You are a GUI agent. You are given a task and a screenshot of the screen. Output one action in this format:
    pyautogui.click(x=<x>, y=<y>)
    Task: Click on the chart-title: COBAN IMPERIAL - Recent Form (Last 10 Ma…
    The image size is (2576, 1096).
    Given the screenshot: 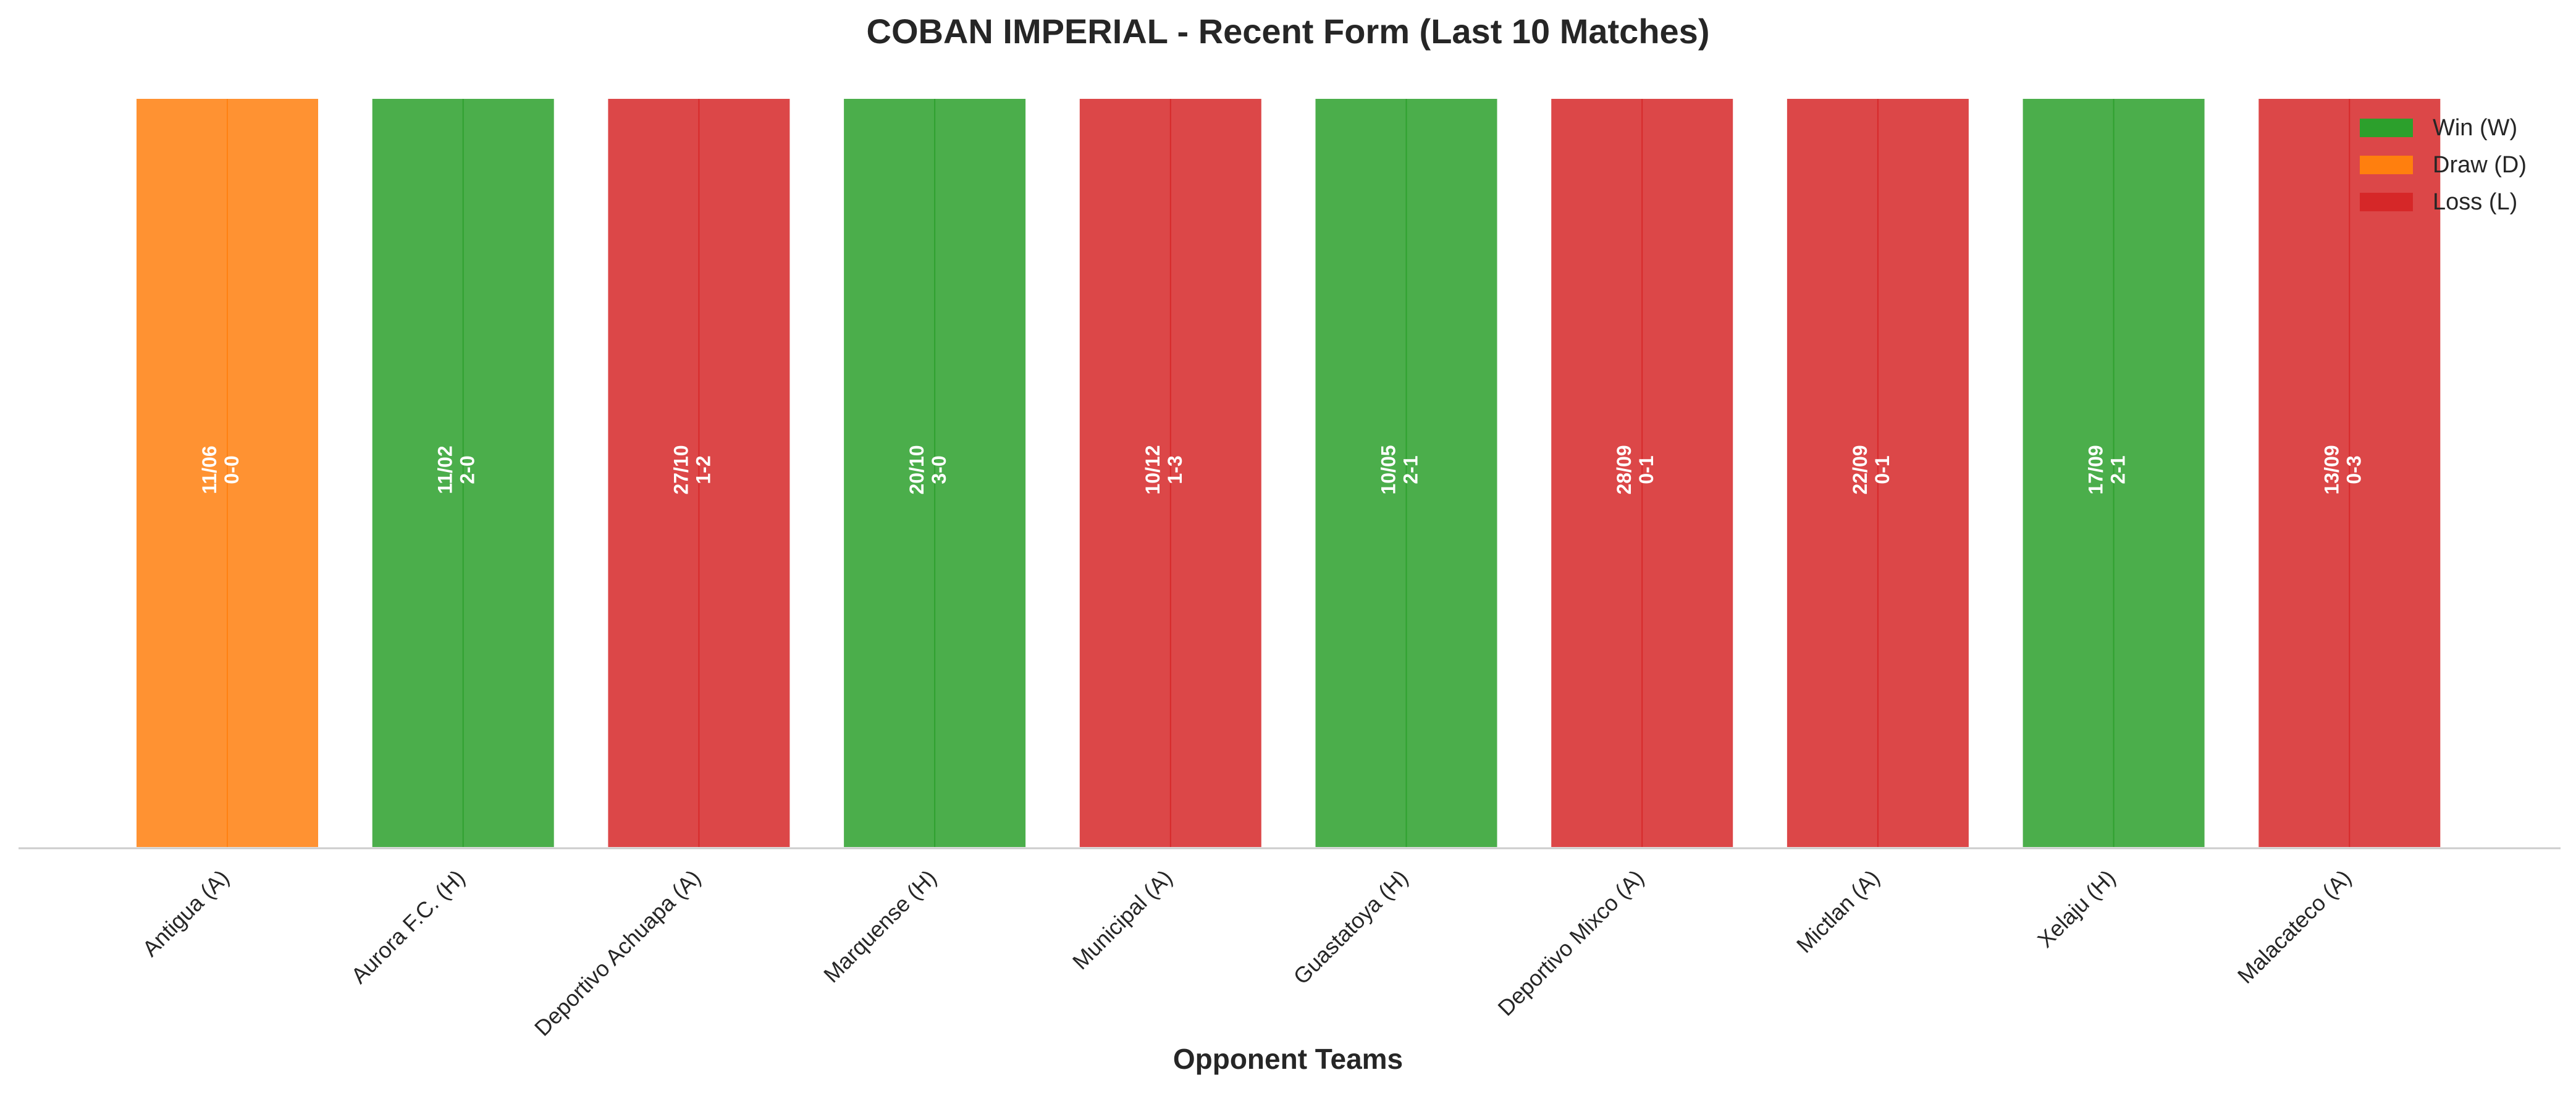 What is the action you would take?
    pyautogui.click(x=1288, y=31)
    